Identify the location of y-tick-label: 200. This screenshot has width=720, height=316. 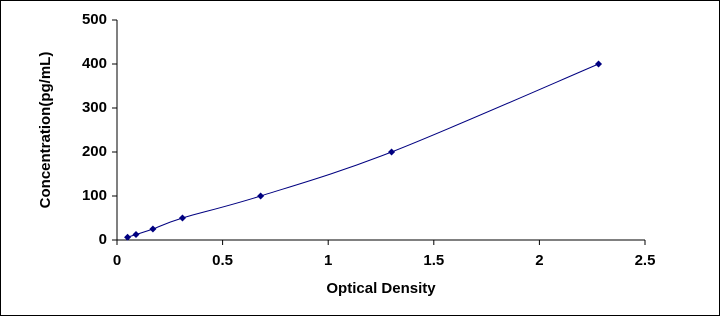
(94, 151).